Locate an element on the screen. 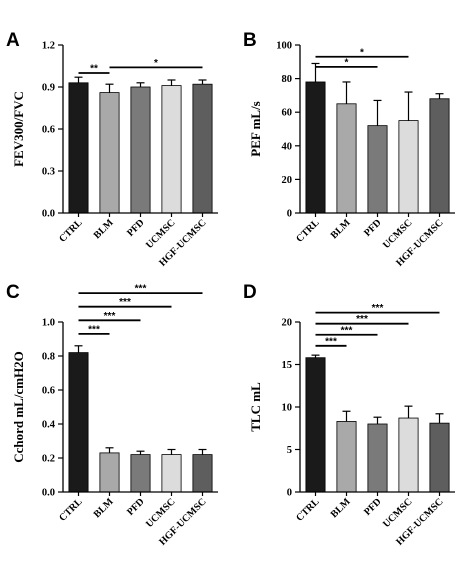 The image size is (474, 573). significance-bracket: ** is located at coordinates (94, 69).